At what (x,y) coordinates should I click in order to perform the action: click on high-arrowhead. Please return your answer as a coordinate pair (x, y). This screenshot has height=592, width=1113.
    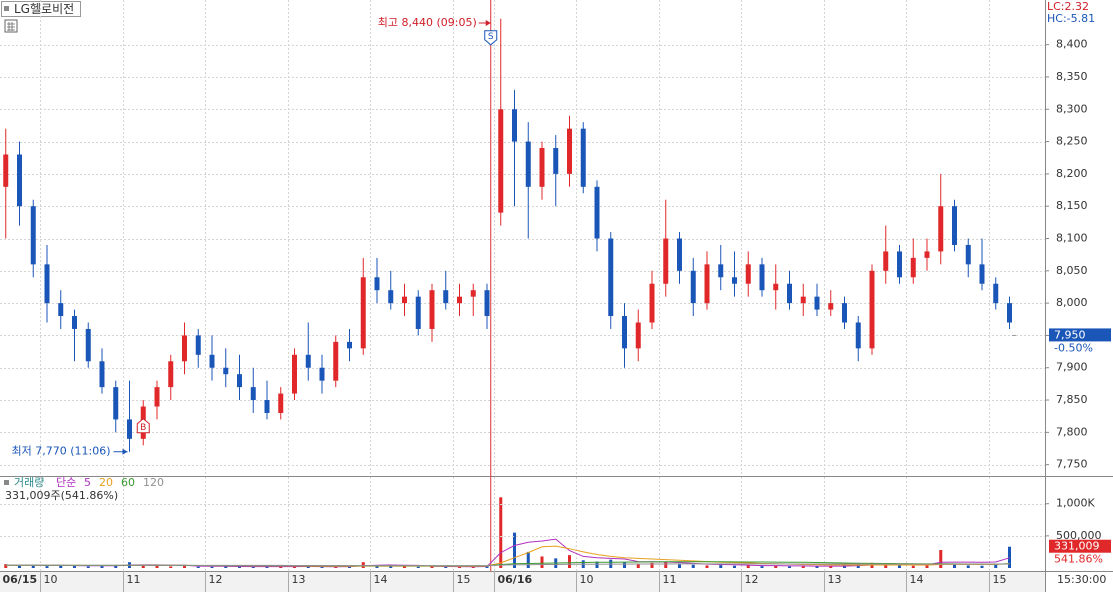
    Looking at the image, I should click on (488, 23).